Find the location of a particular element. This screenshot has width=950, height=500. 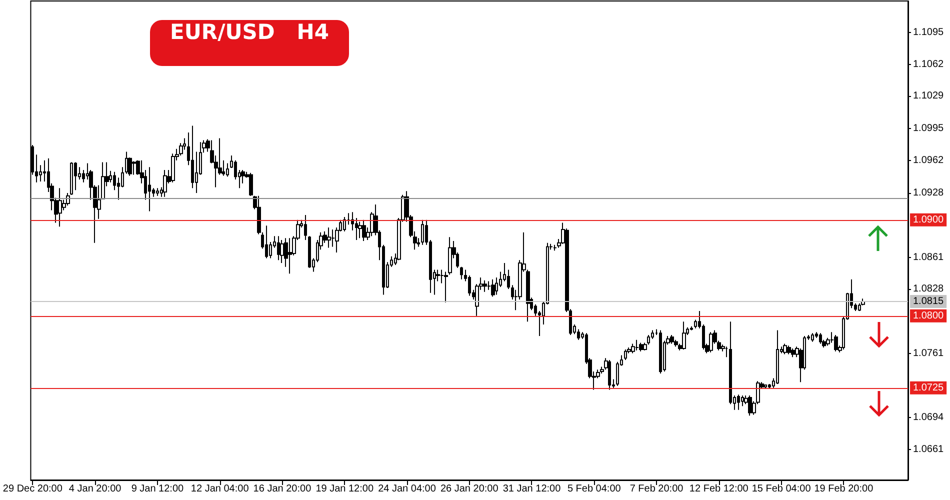

x-tick-label: 4 Jan 20:00 is located at coordinates (95, 489).